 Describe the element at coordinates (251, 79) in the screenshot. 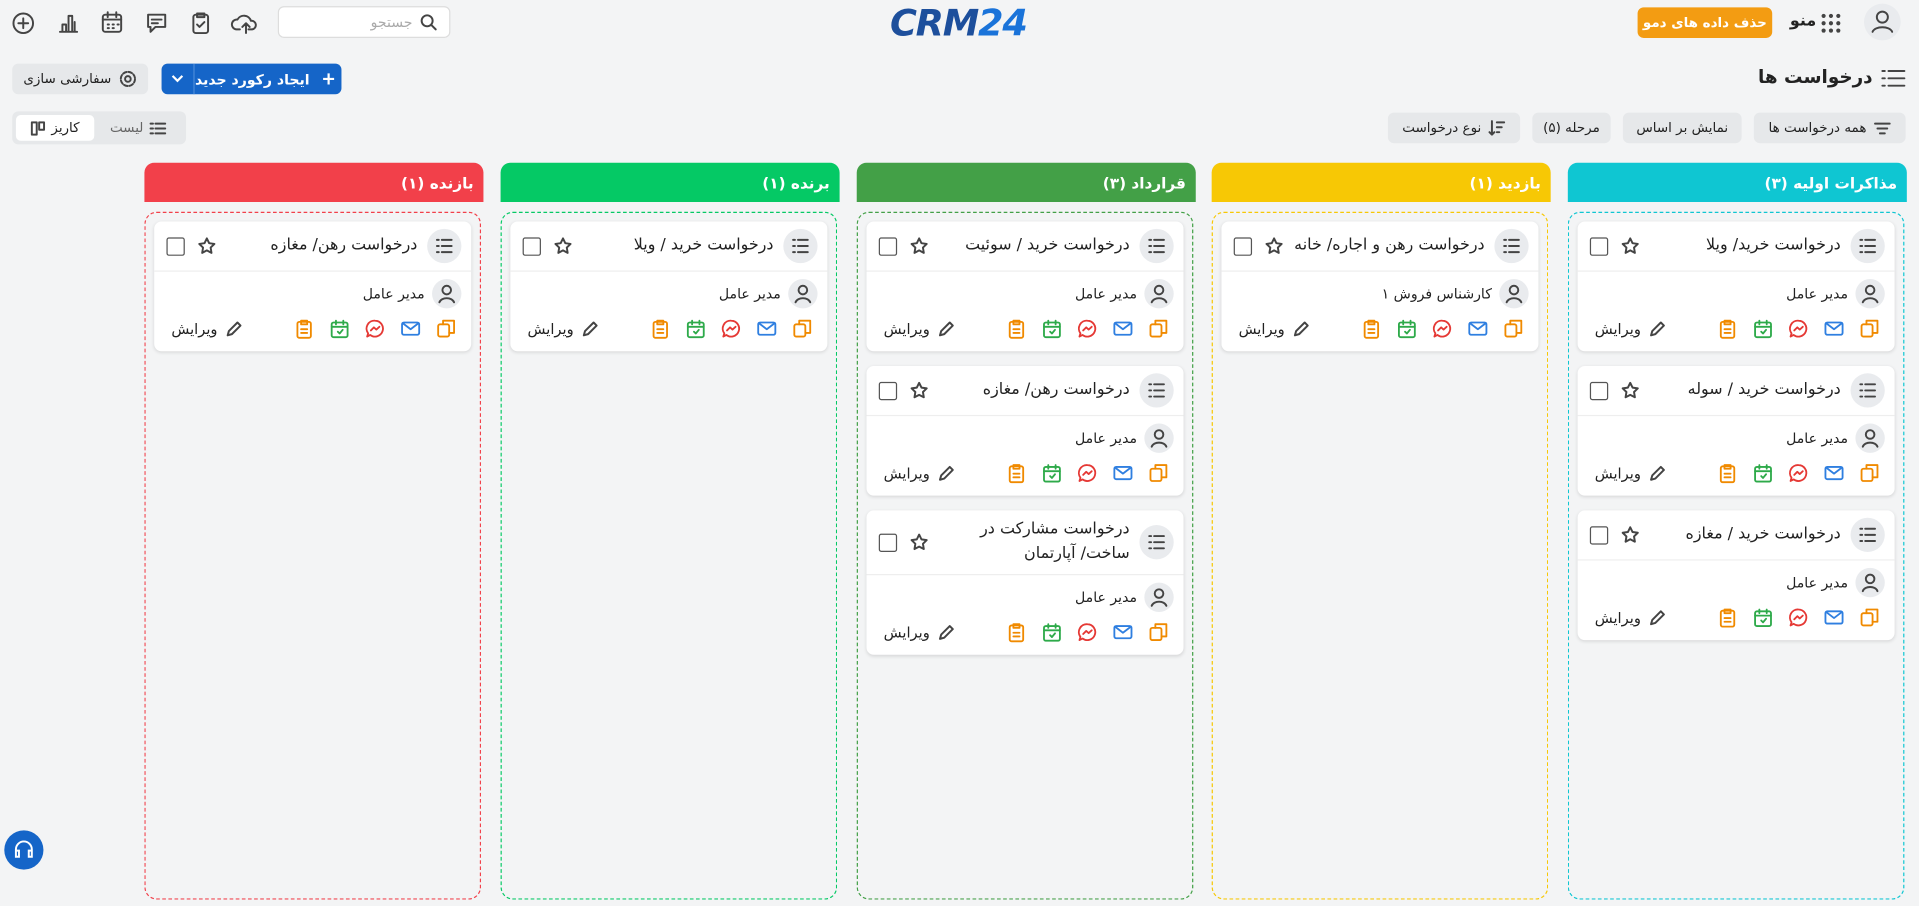

I see `create-button: ایجاد رکورد جدید` at that location.